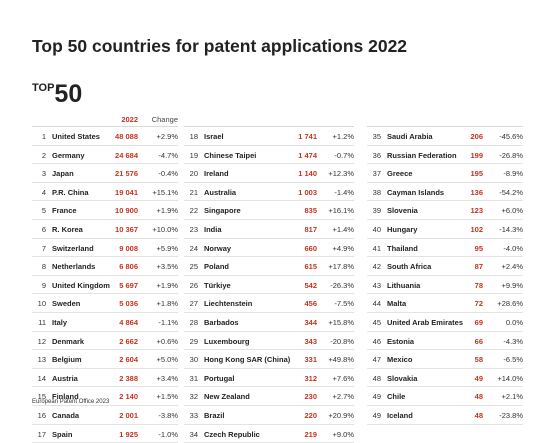 This screenshot has width=553, height=443. Describe the element at coordinates (344, 303) in the screenshot. I see `change-percent: -7.5%` at that location.